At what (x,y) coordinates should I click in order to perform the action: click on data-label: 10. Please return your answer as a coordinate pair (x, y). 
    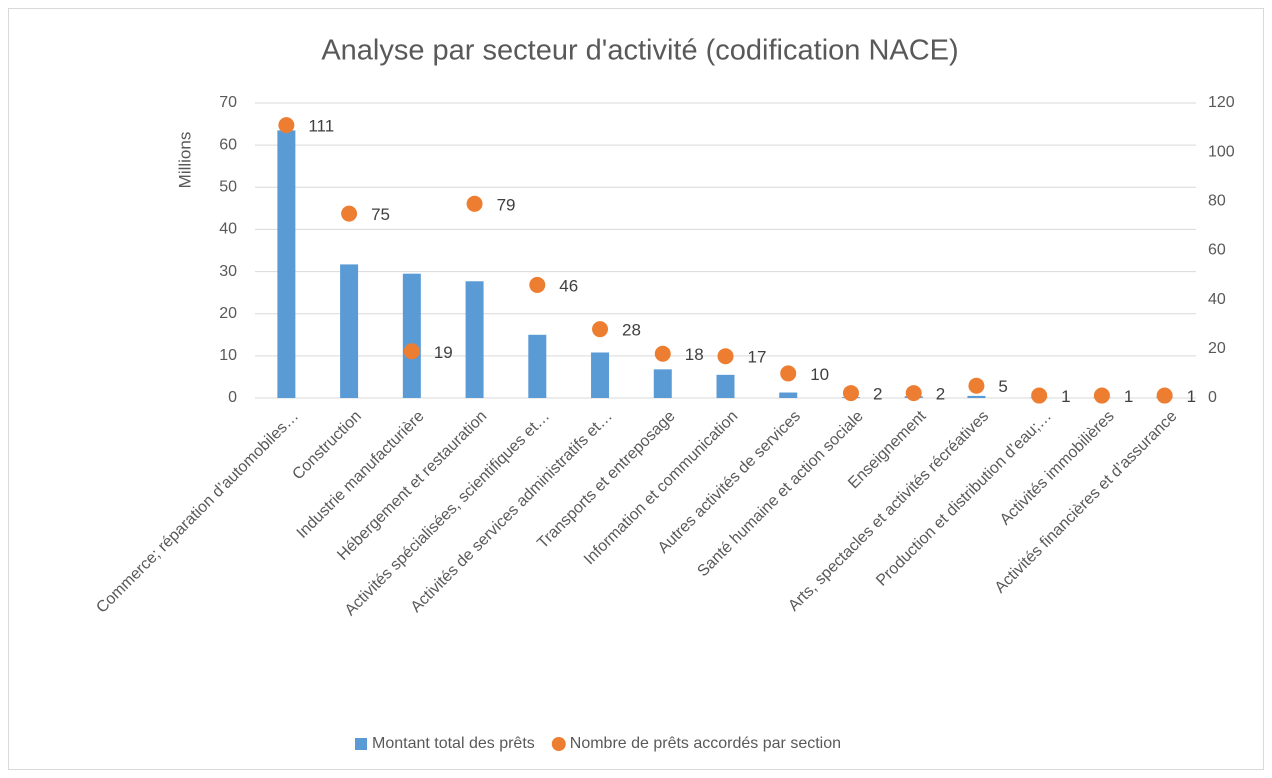
    Looking at the image, I should click on (819, 374).